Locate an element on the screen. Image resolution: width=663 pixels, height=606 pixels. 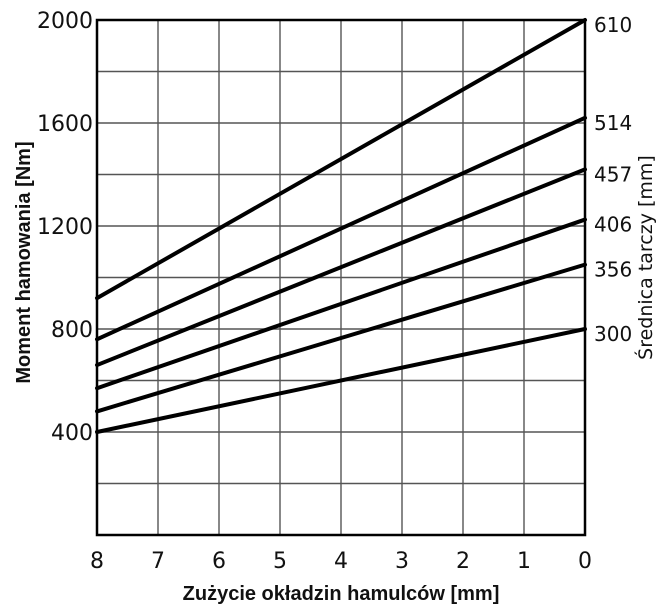
right-axis-title: Średnica tarczy [mm] is located at coordinates (645, 257).